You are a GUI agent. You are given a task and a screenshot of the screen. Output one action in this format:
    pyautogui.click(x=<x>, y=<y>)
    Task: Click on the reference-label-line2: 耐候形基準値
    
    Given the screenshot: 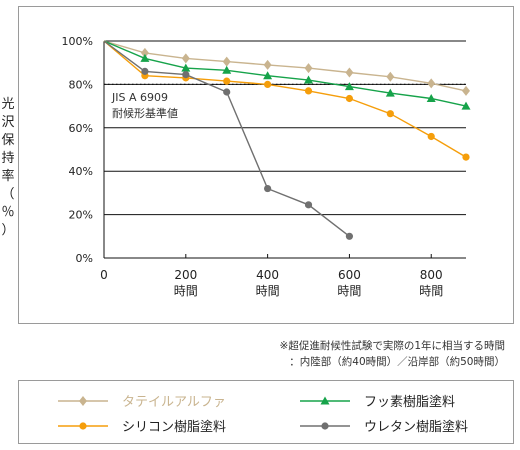 What is the action you would take?
    pyautogui.click(x=145, y=113)
    